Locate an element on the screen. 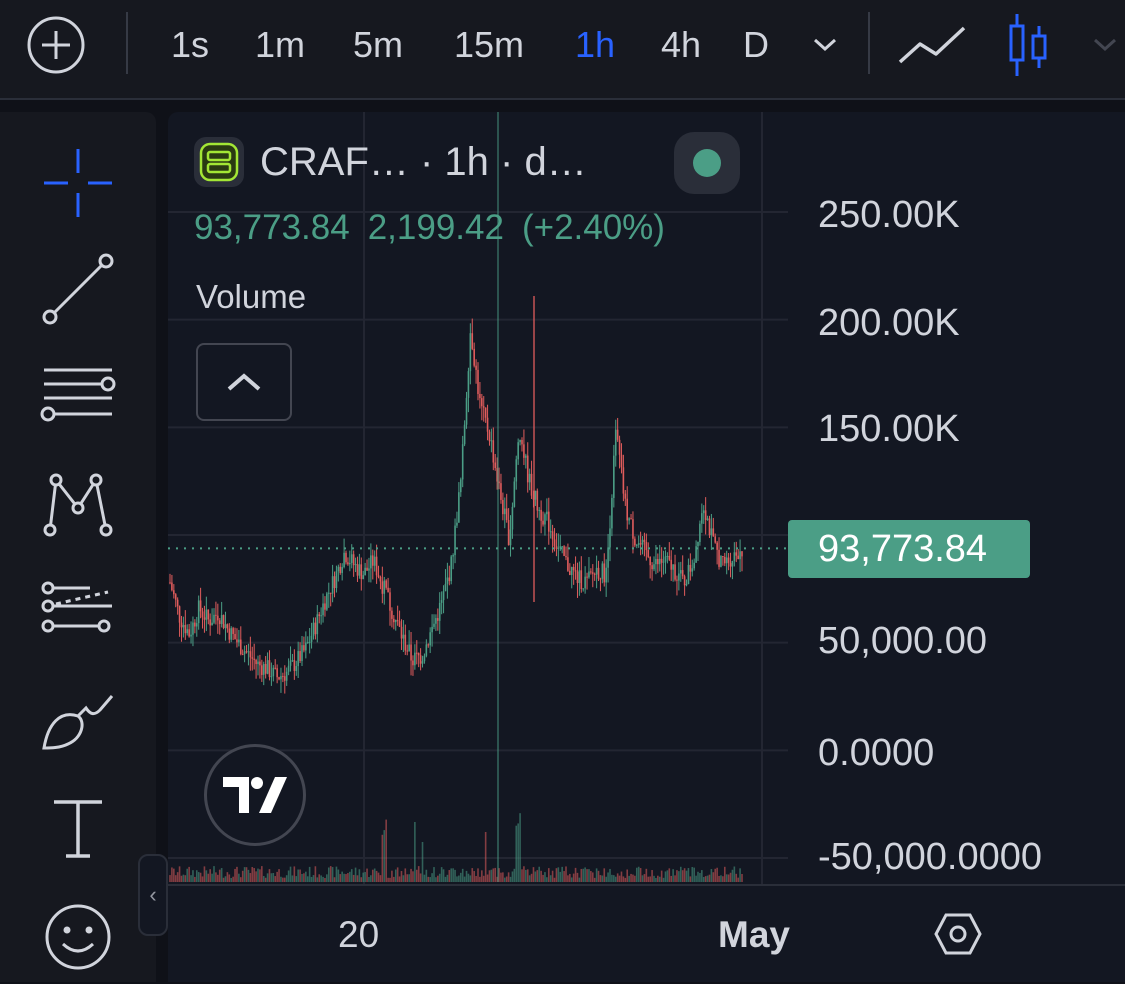  add-symbol-button is located at coordinates (56, 45).